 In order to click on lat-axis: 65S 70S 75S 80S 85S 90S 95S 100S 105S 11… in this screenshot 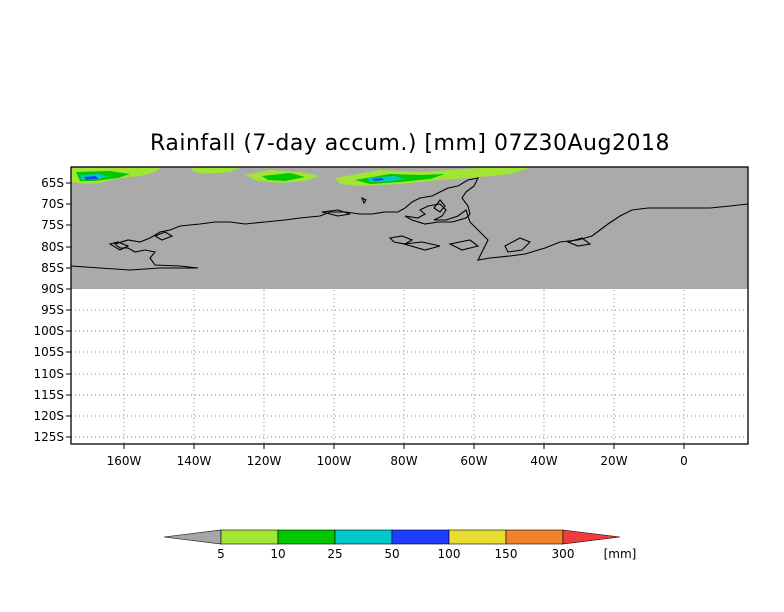, I will do `click(52, 310)`.